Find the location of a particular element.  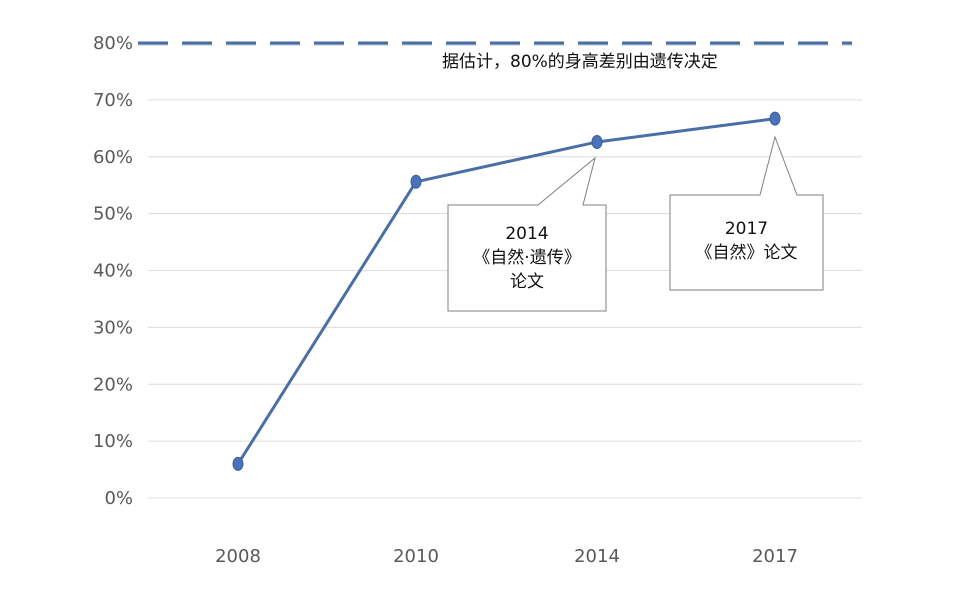

callout-box-2014 is located at coordinates (527, 234).